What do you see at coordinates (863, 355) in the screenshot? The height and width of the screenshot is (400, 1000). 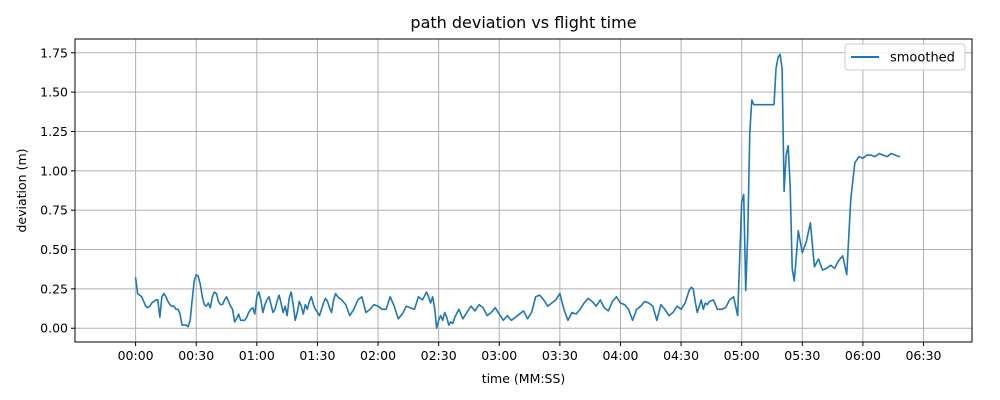 I see `x-tick-label: 06:00` at bounding box center [863, 355].